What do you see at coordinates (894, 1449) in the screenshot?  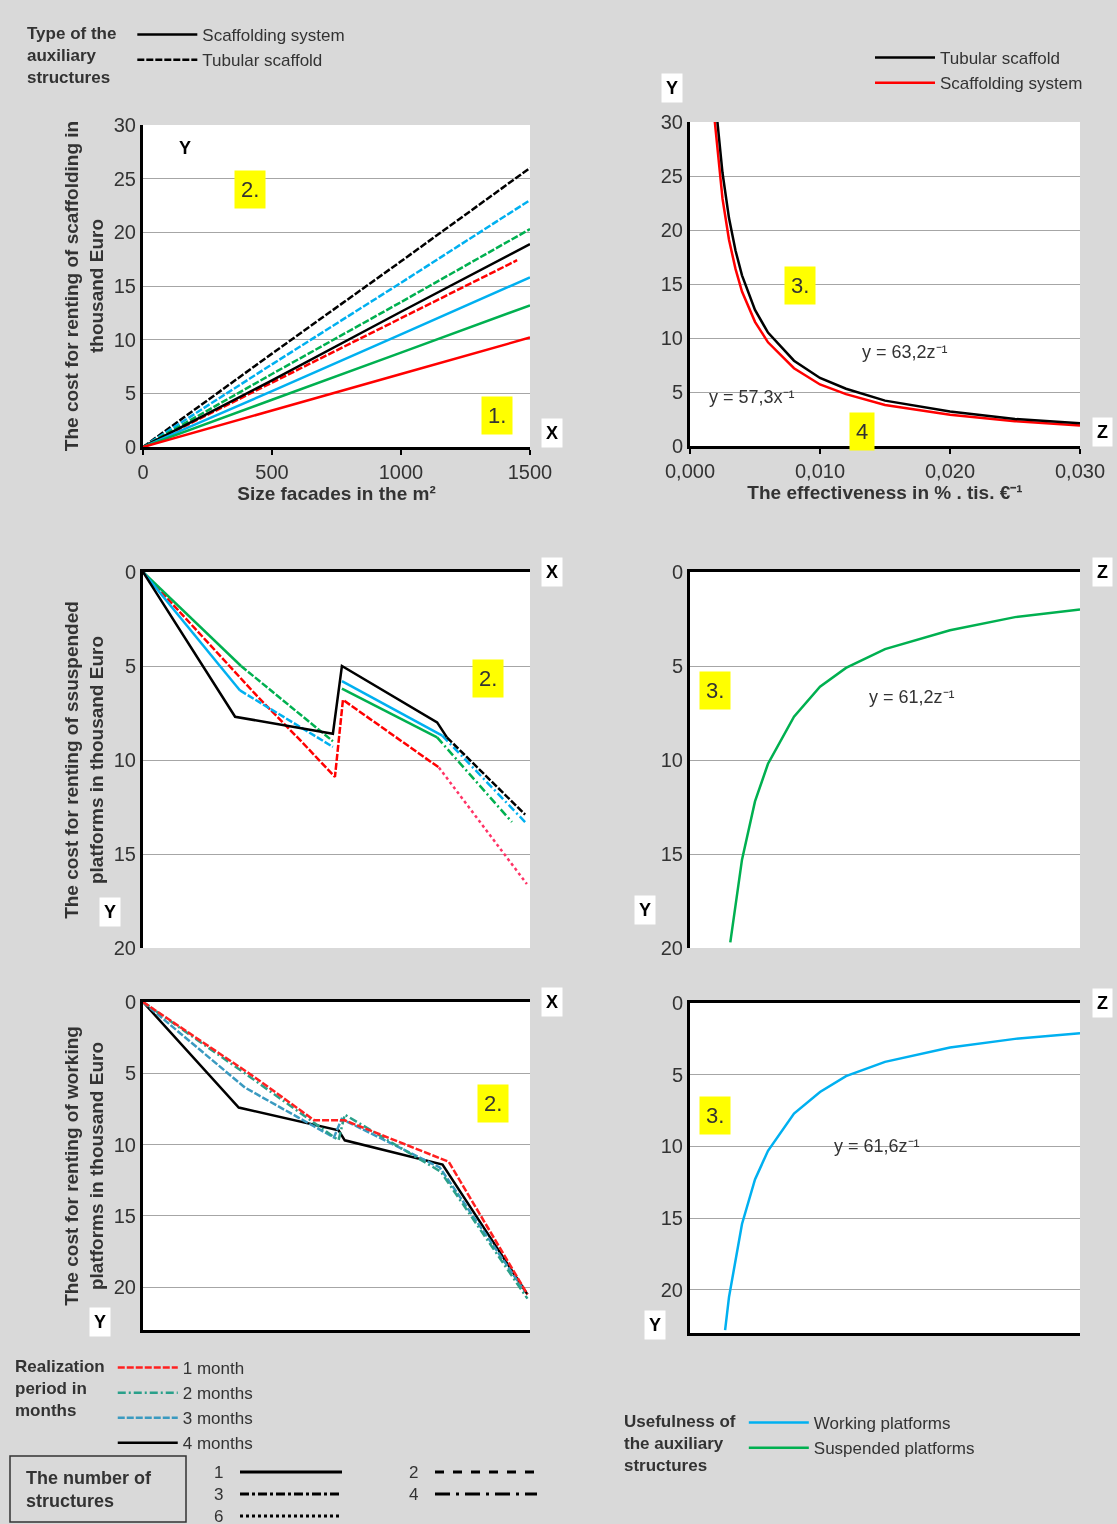 I see `legend-label: Suspended platforms` at bounding box center [894, 1449].